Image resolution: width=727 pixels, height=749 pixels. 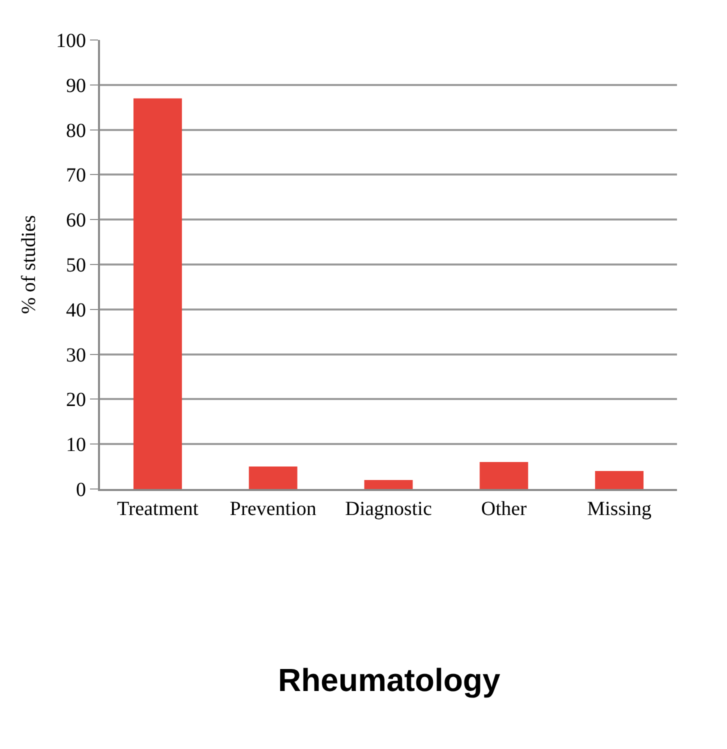 I want to click on y-tick-label: 70, so click(x=76, y=175).